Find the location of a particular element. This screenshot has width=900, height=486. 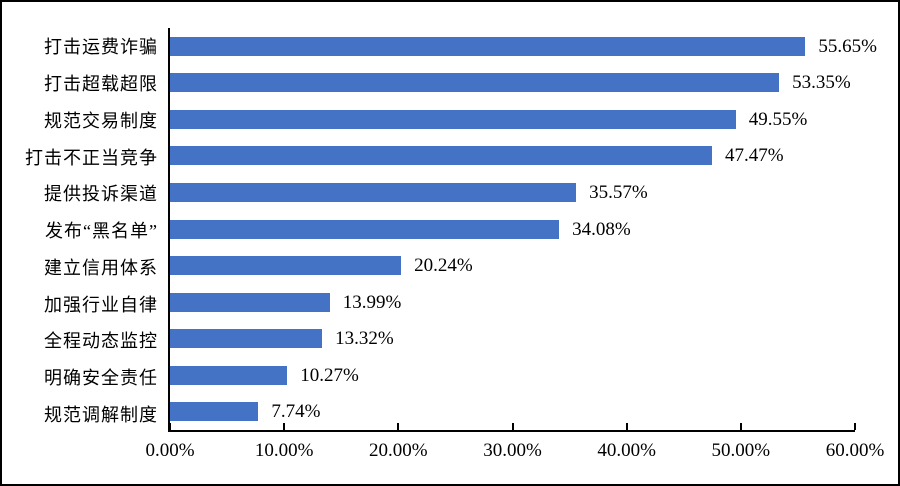

category-label: 打击运费诈骗 is located at coordinates (101, 47).